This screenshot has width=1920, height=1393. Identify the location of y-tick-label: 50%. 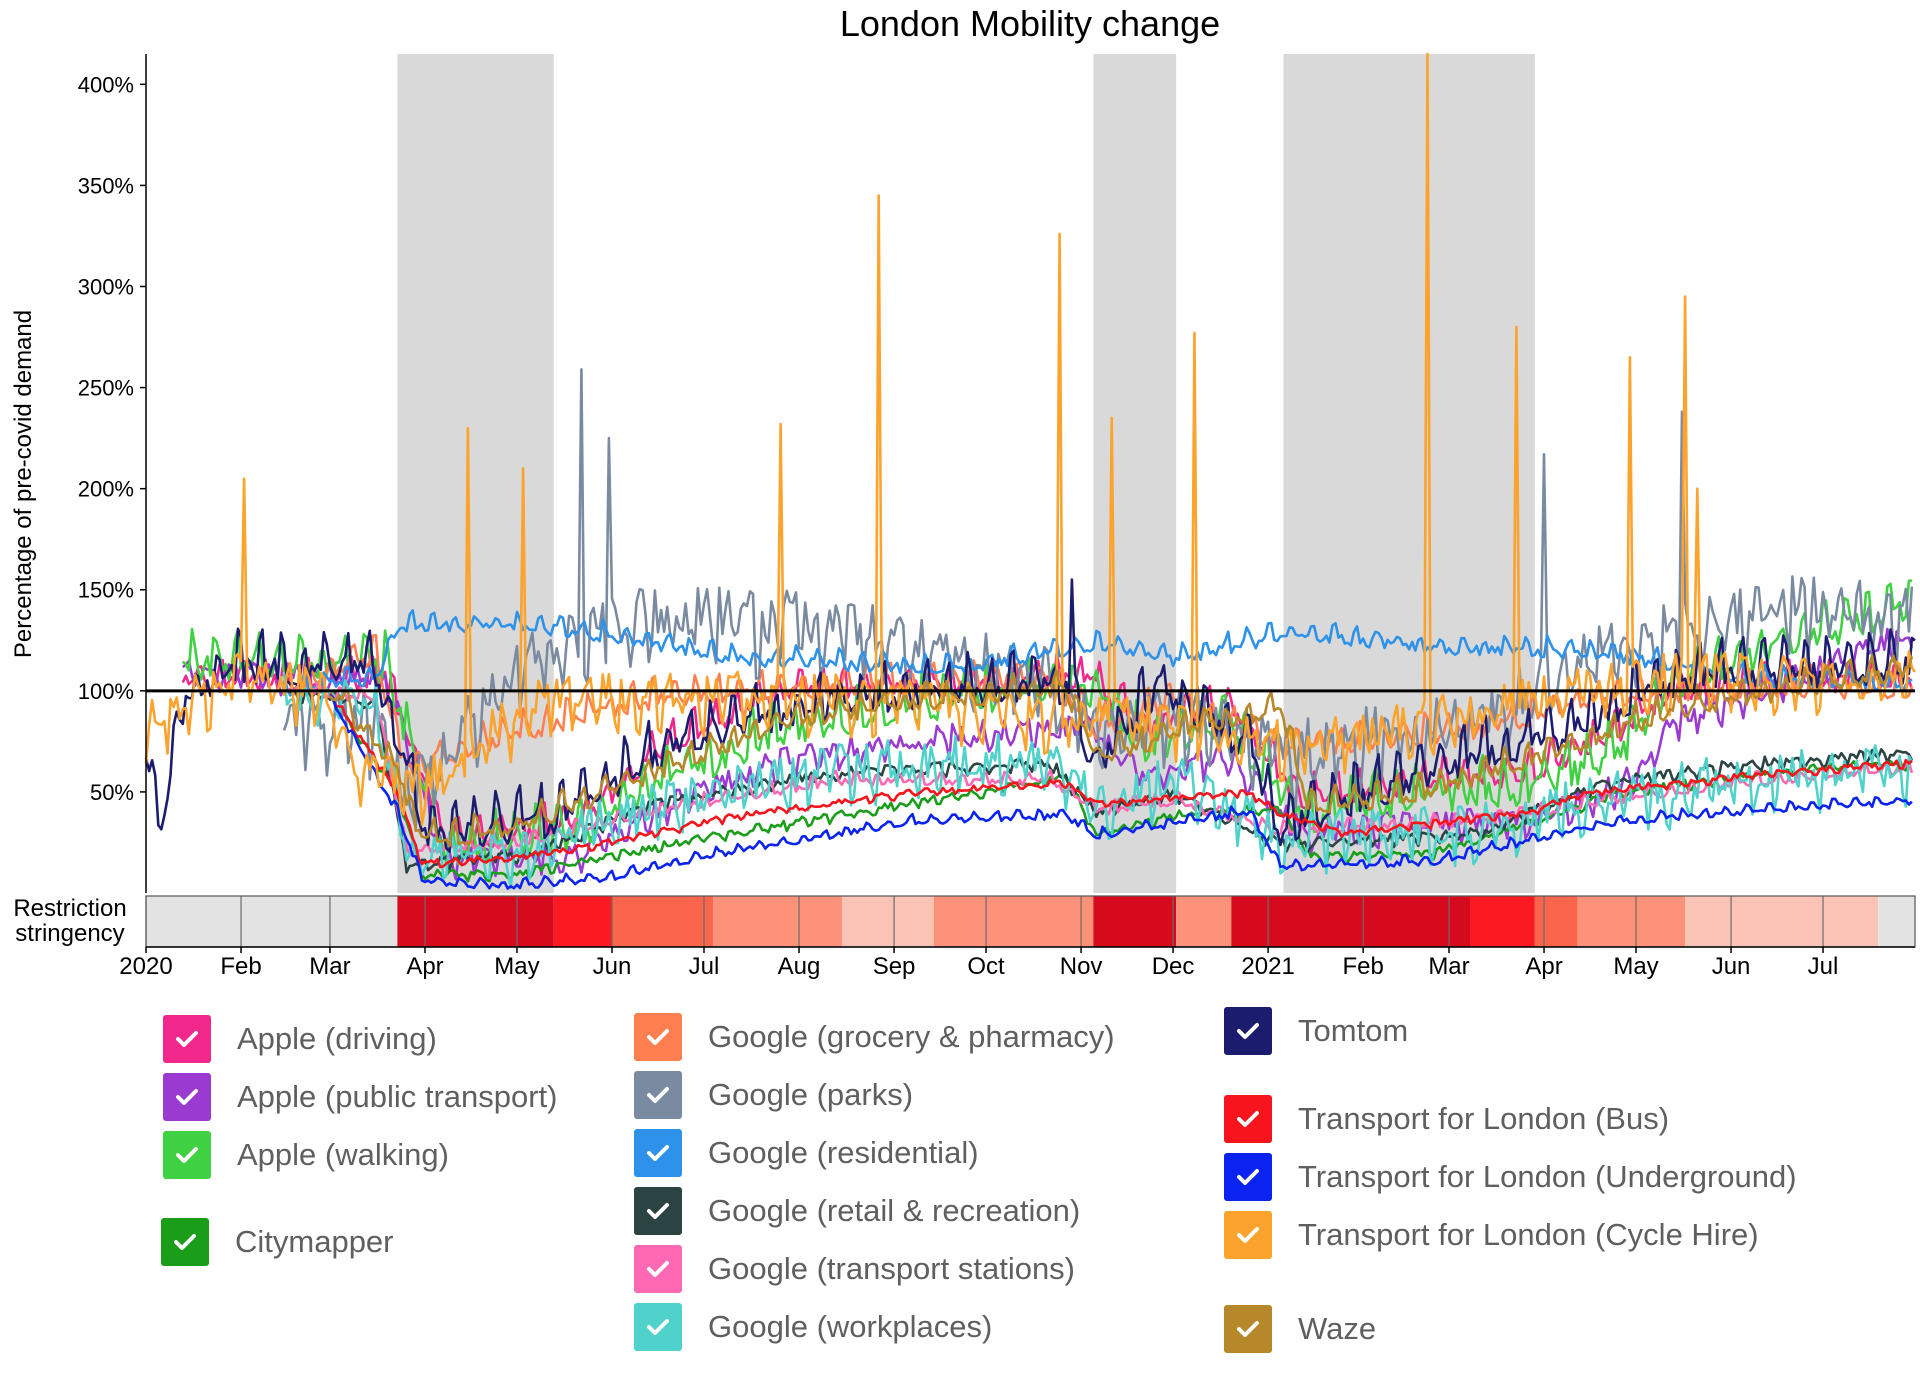
(112, 792).